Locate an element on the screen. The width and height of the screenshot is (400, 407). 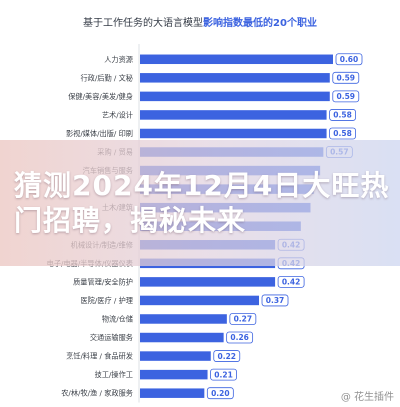
value-label: 0.37 is located at coordinates (275, 300).